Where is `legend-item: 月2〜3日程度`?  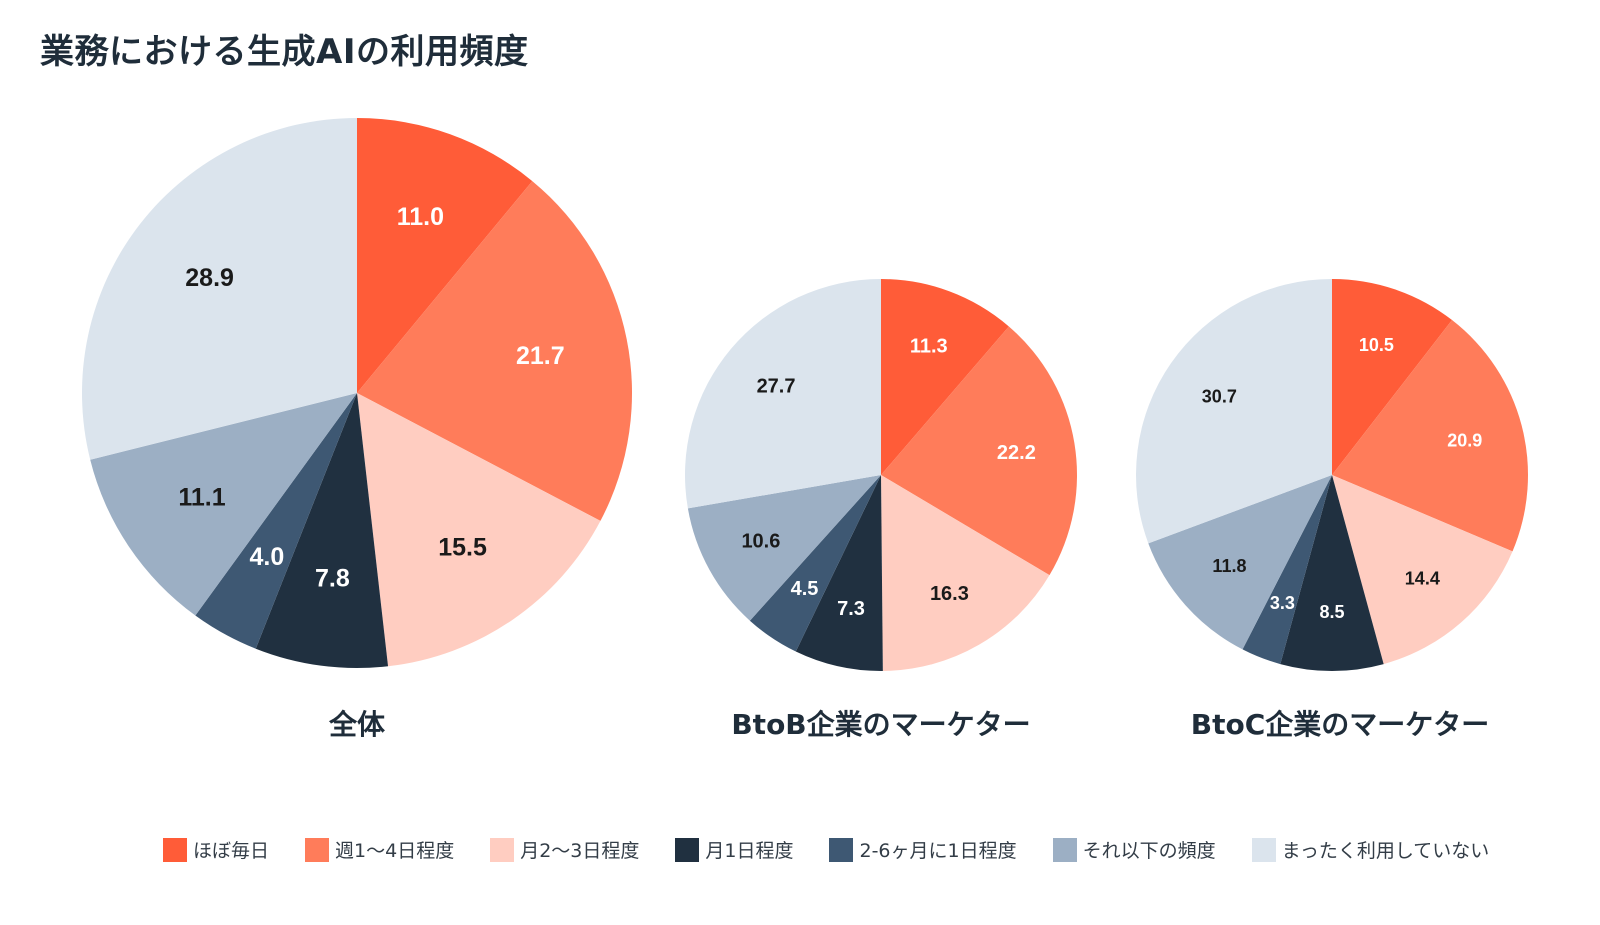
legend-item: 月2〜3日程度 is located at coordinates (564, 849).